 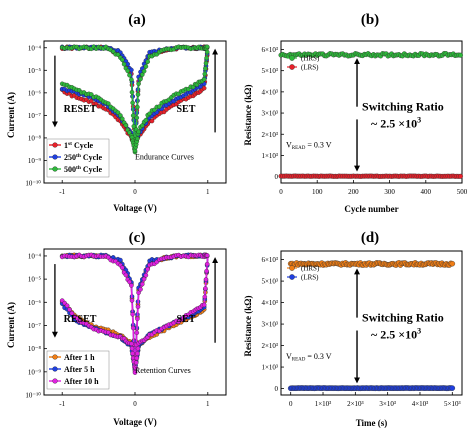 What do you see at coordinates (79, 369) in the screenshot?
I see `legend-entry: After 5 h` at bounding box center [79, 369].